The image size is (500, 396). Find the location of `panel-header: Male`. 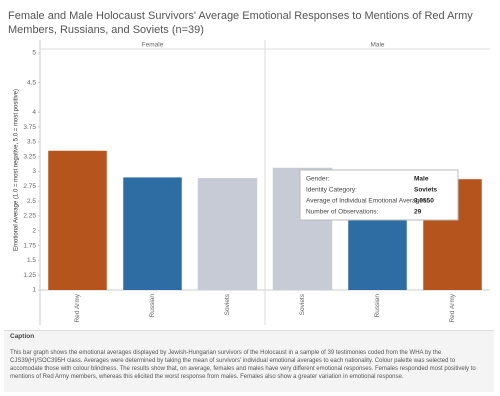

panel-header: Male is located at coordinates (377, 45).